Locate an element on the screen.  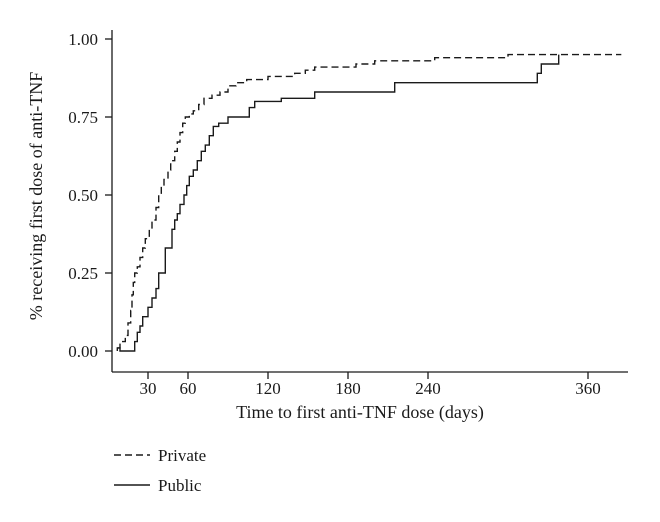
x-tick-label: 360 is located at coordinates (588, 388).